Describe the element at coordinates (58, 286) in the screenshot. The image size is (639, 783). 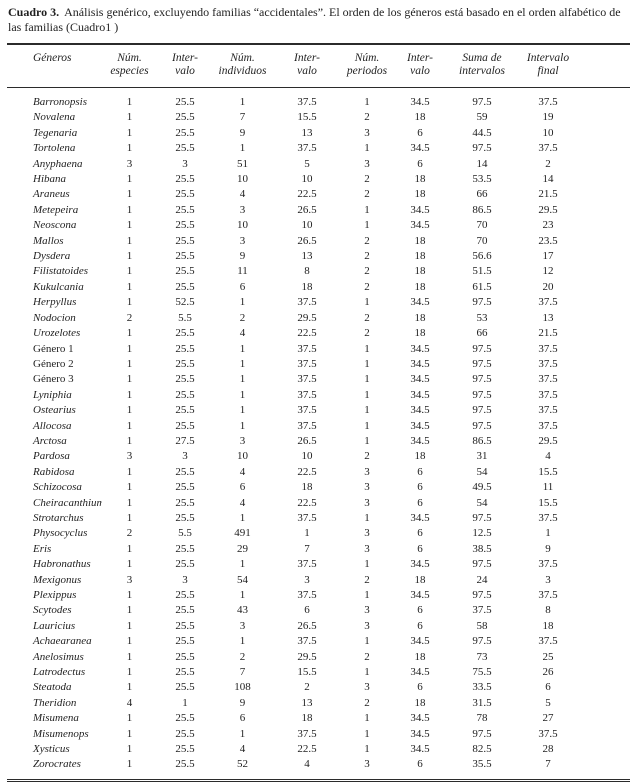
I see `genus-cell: Kukulcania` at that location.